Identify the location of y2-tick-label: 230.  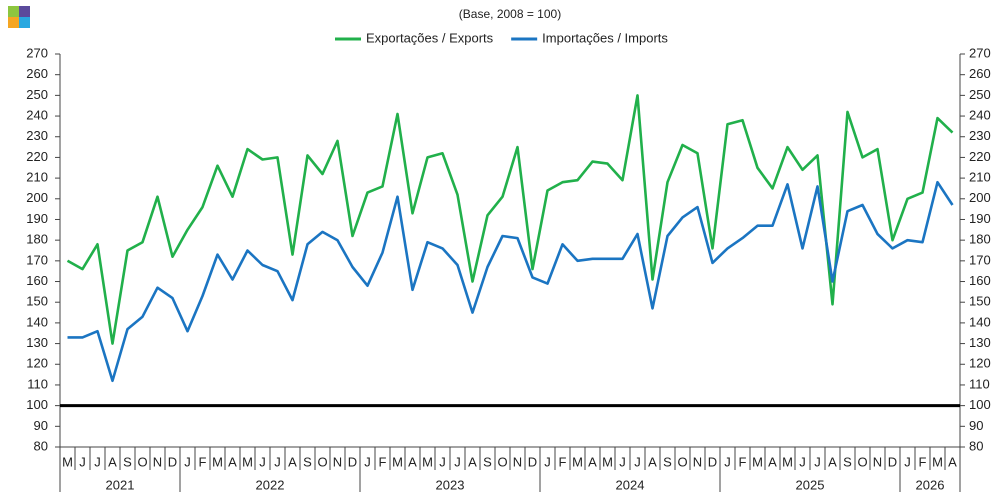
(980, 135).